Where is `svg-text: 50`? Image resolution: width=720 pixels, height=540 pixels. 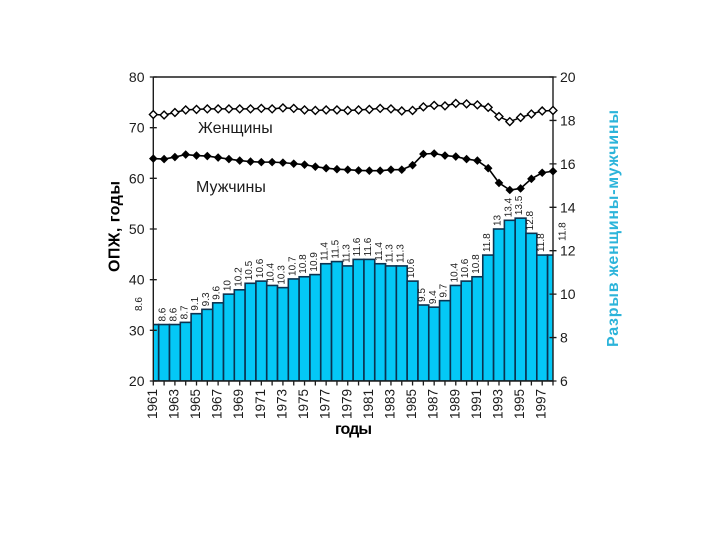 svg-text: 50 is located at coordinates (137, 229).